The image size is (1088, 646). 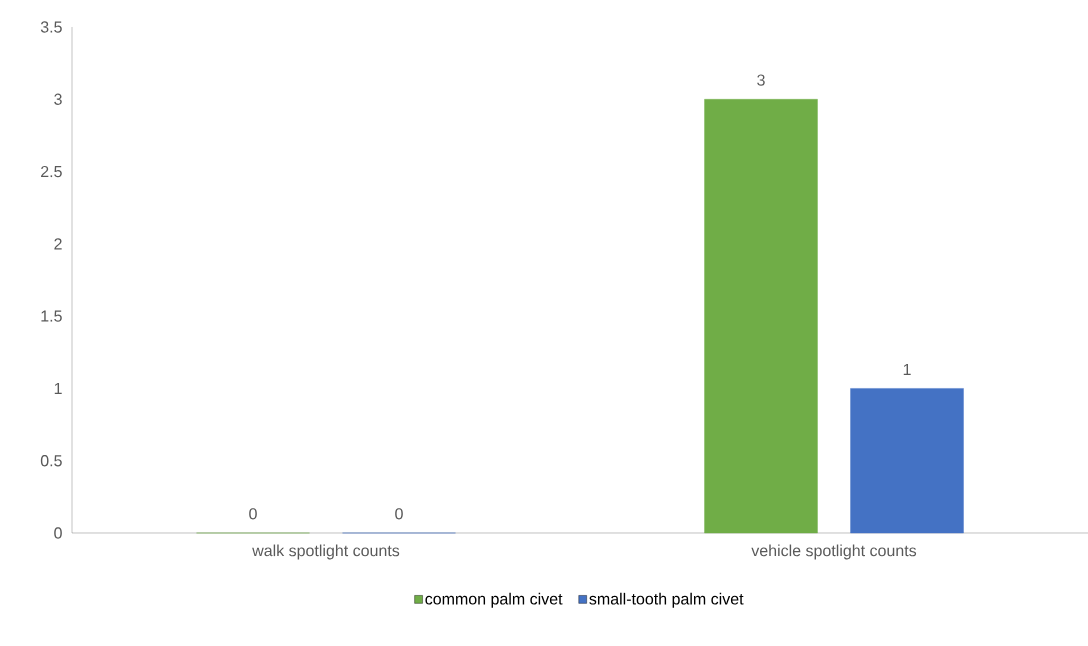 What do you see at coordinates (666, 600) in the screenshot?
I see `legend-label: small-tooth palm civet` at bounding box center [666, 600].